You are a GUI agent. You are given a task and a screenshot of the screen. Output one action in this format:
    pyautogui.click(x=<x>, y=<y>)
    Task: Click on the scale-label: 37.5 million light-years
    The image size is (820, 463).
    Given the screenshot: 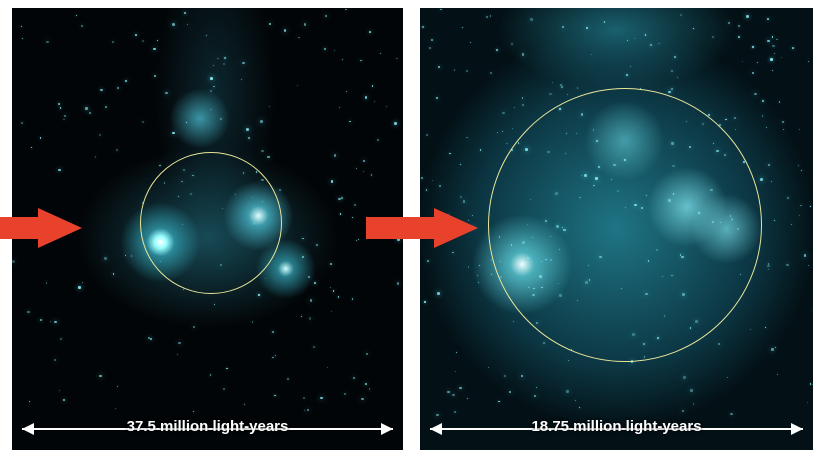 What is the action you would take?
    pyautogui.click(x=208, y=426)
    